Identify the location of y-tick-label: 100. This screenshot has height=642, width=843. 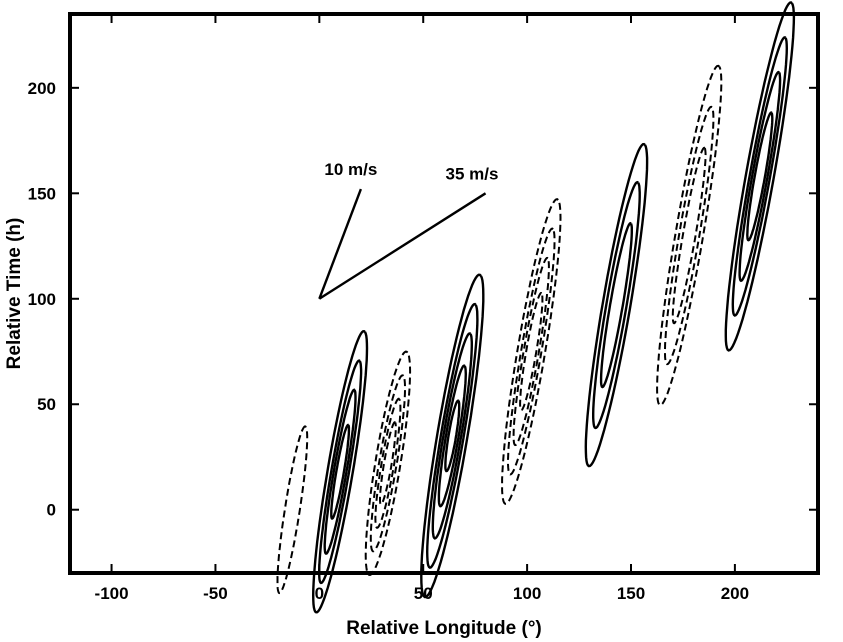
(42, 299).